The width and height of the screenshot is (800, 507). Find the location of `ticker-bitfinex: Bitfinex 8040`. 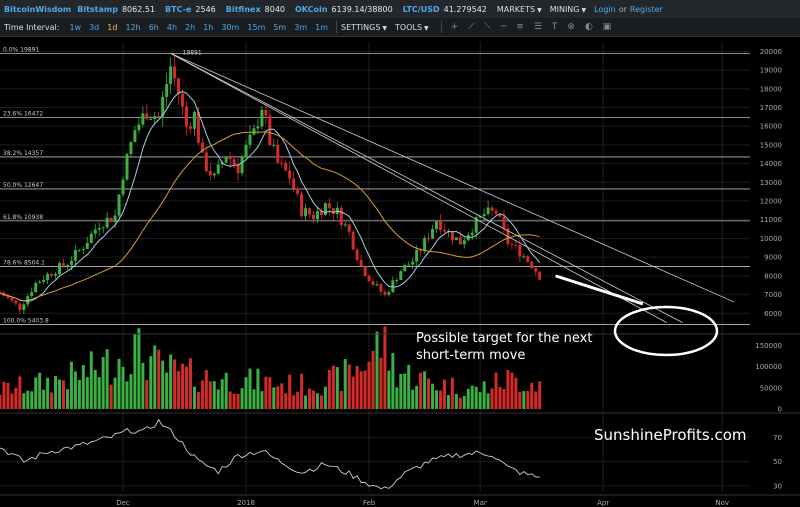

ticker-bitfinex: Bitfinex 8040 is located at coordinates (255, 9).